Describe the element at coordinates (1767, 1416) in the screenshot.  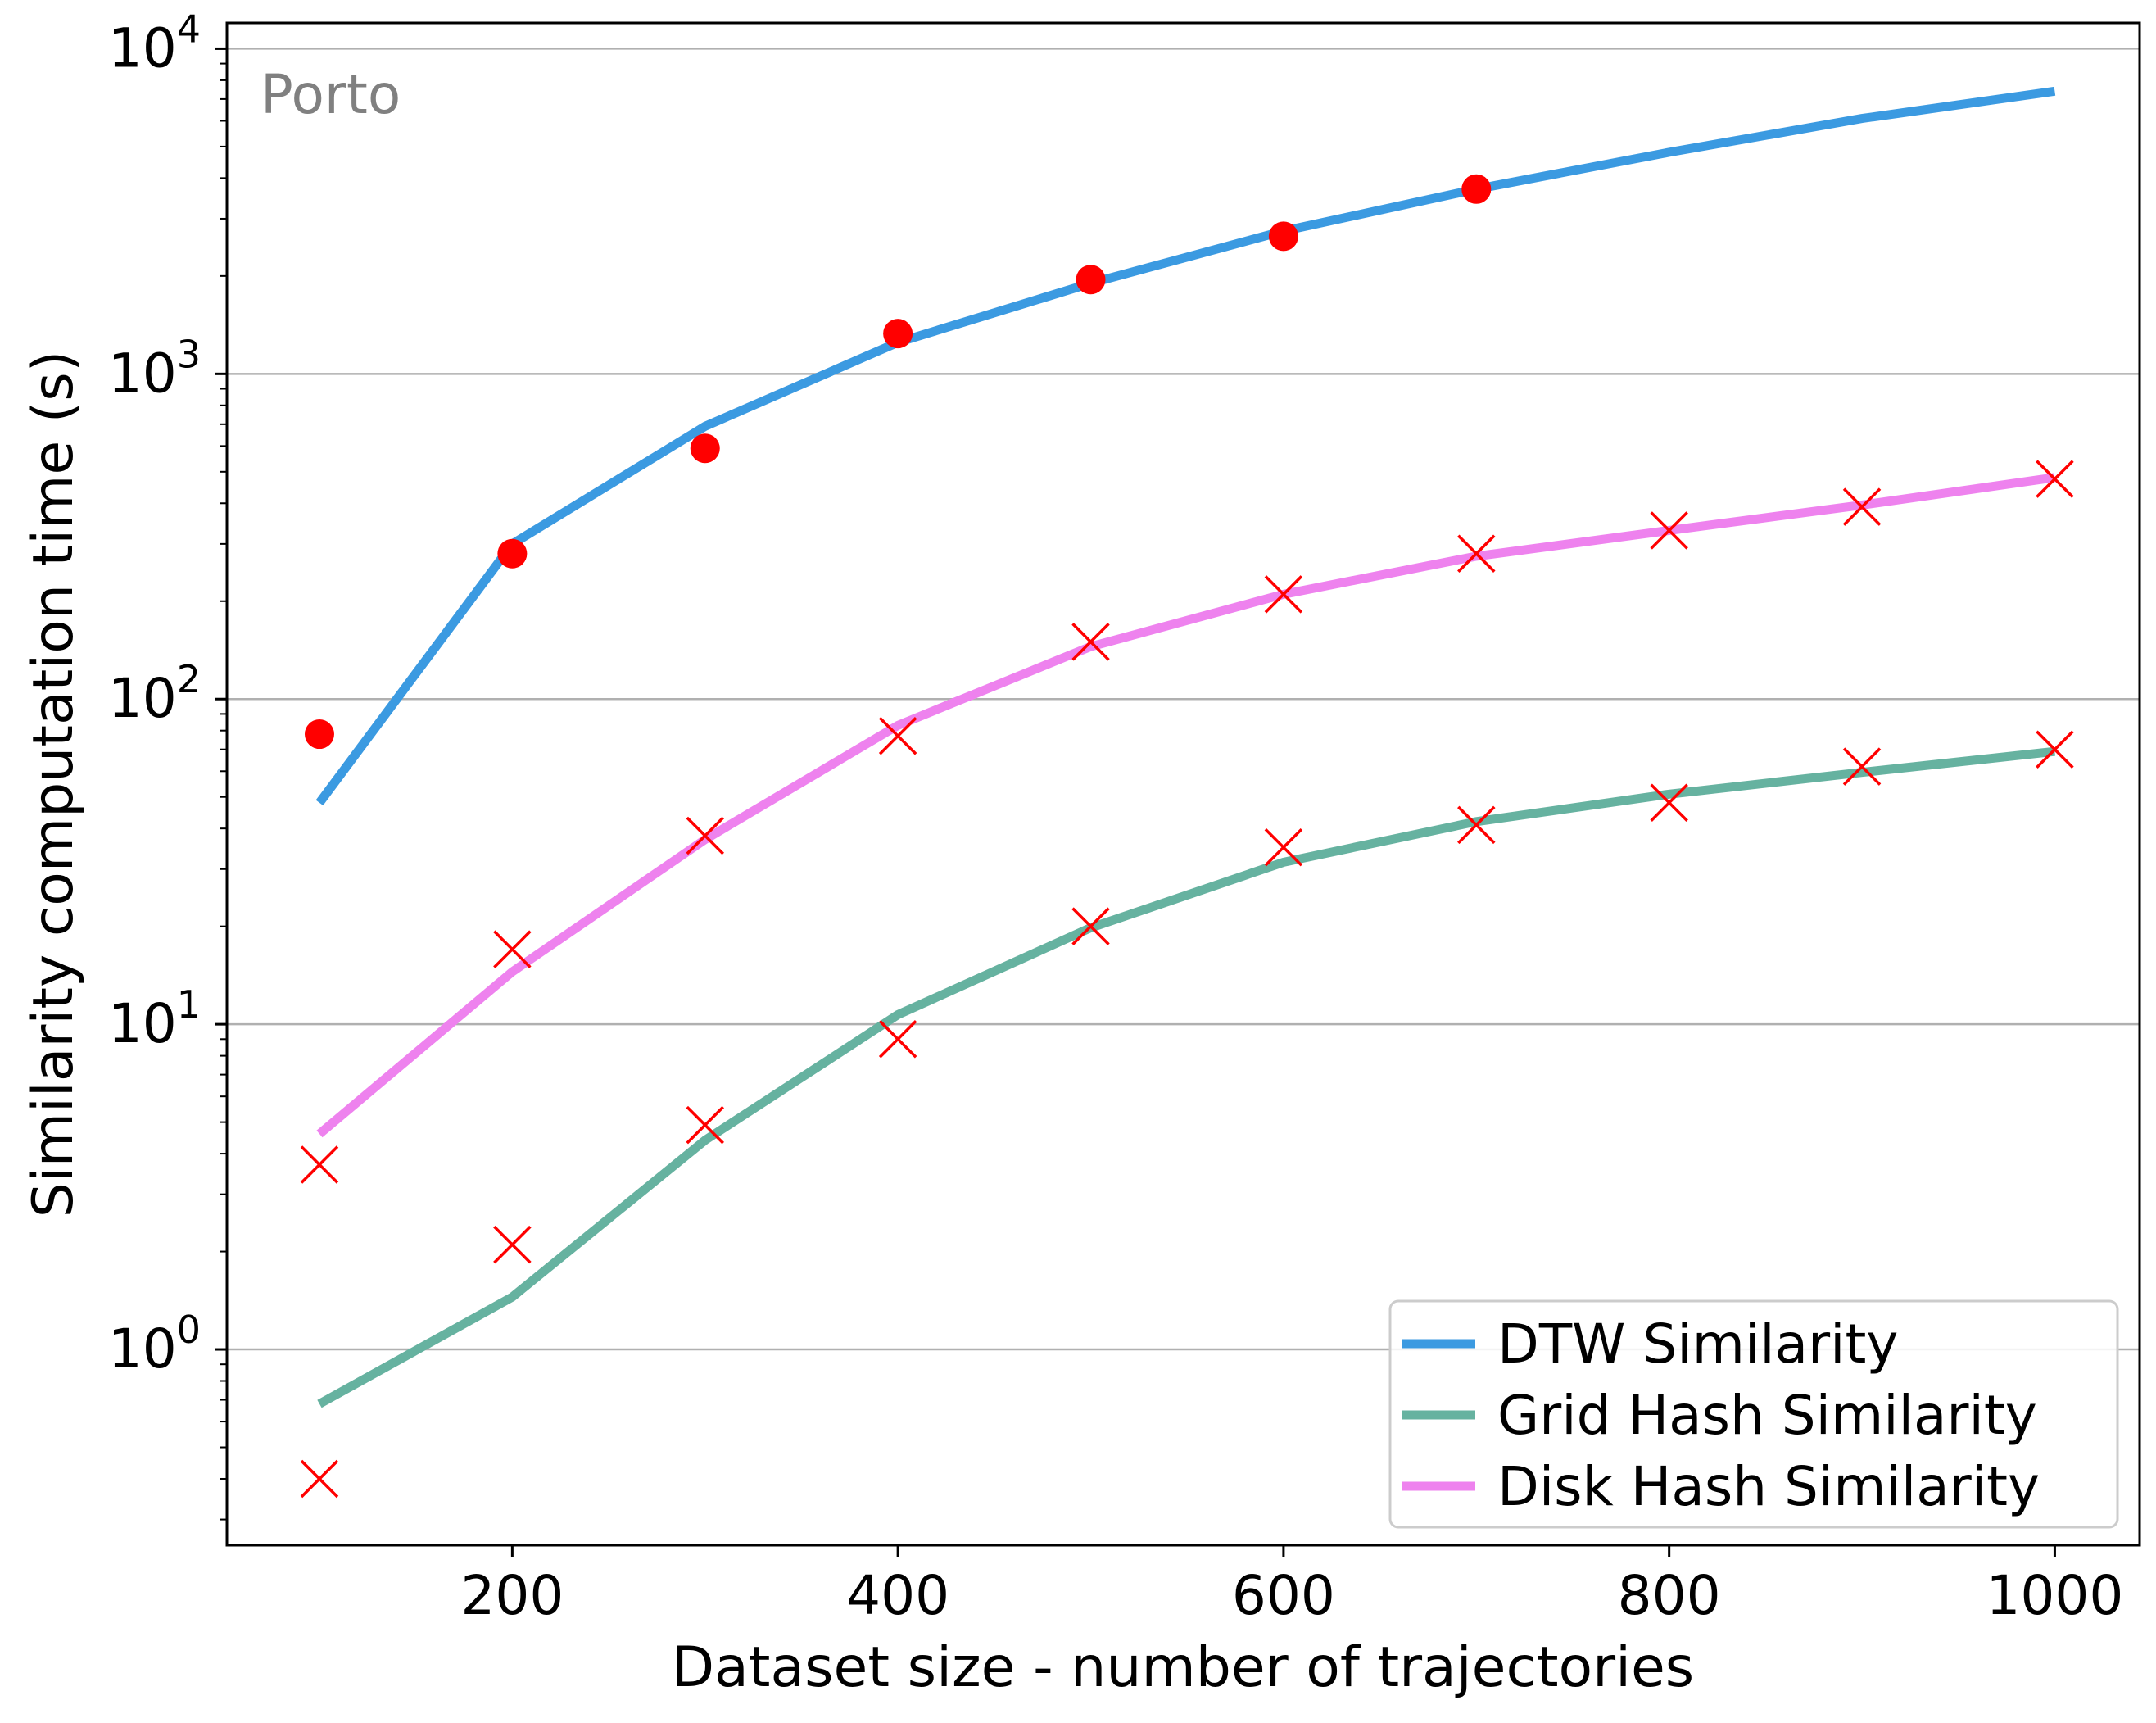
I see `legend-label: Grid Hash Similarity` at that location.